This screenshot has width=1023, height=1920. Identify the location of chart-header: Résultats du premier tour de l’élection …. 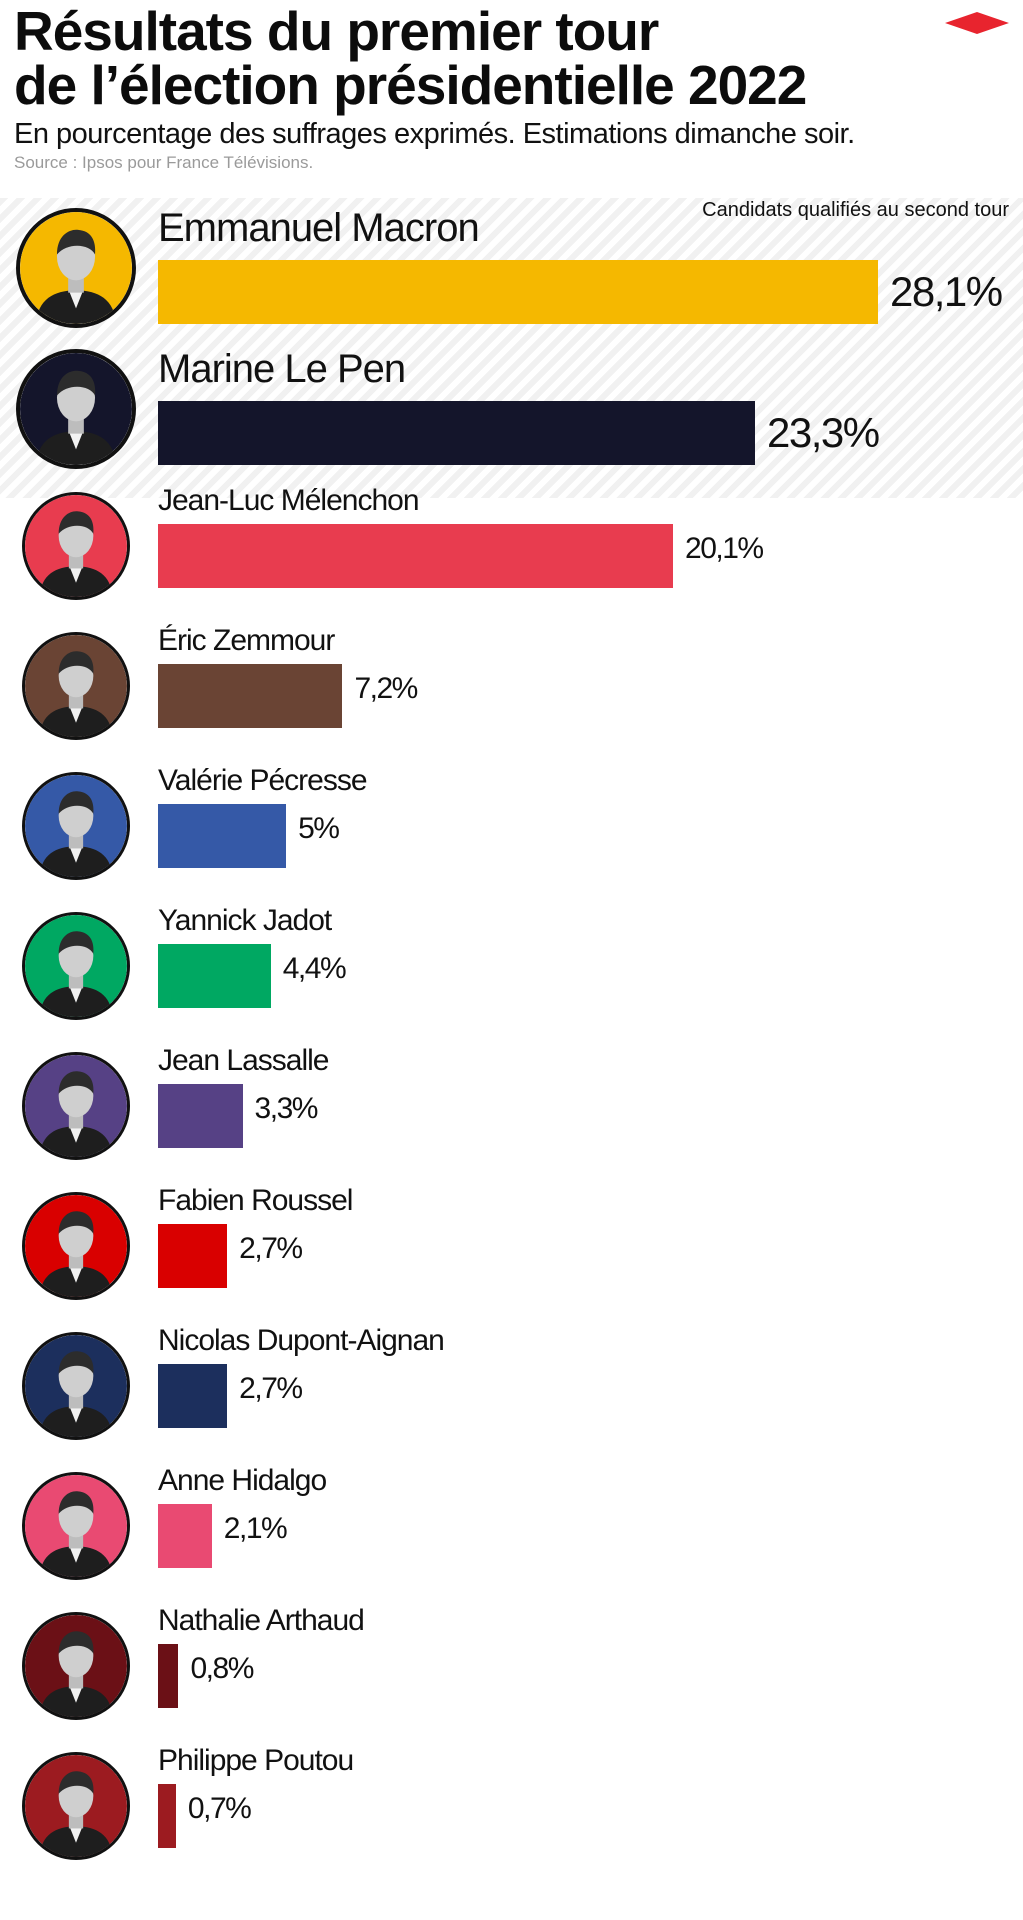
(494, 88).